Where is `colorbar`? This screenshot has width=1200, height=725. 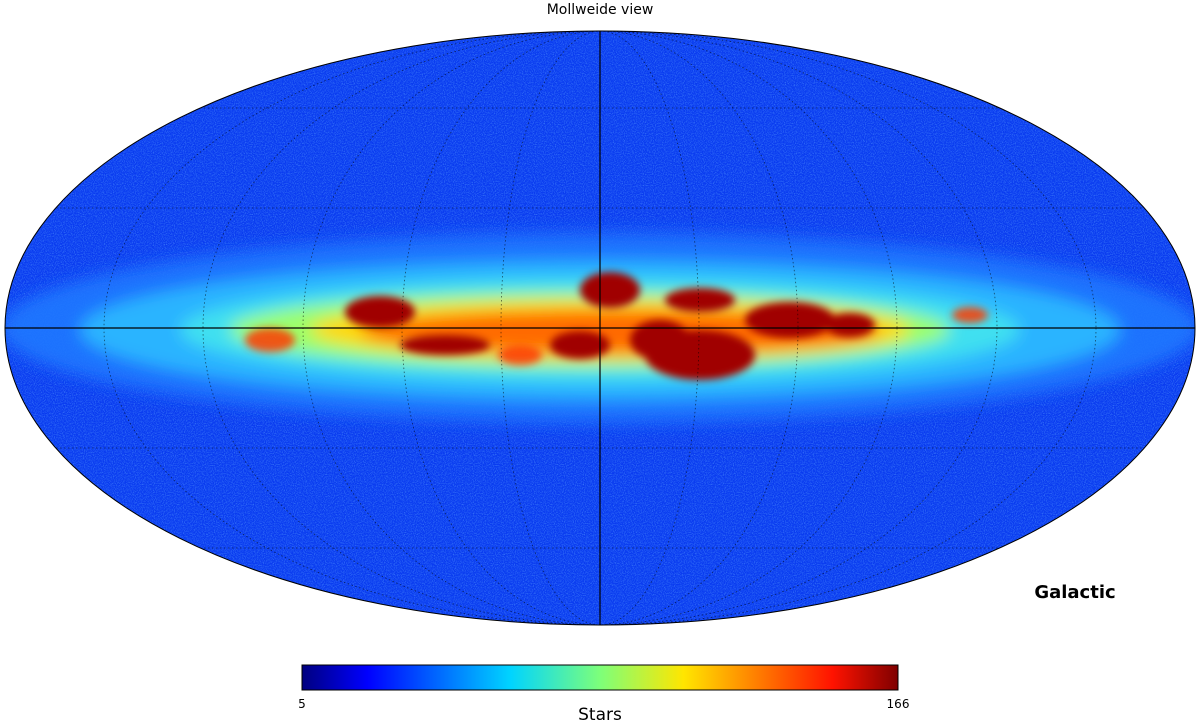
colorbar is located at coordinates (600, 677).